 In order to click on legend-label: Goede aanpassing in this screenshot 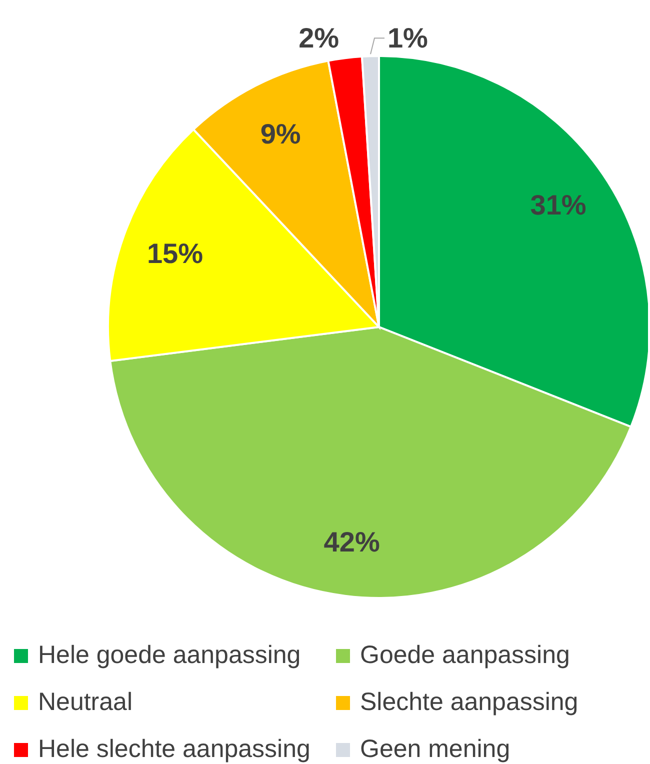, I will do `click(465, 655)`.